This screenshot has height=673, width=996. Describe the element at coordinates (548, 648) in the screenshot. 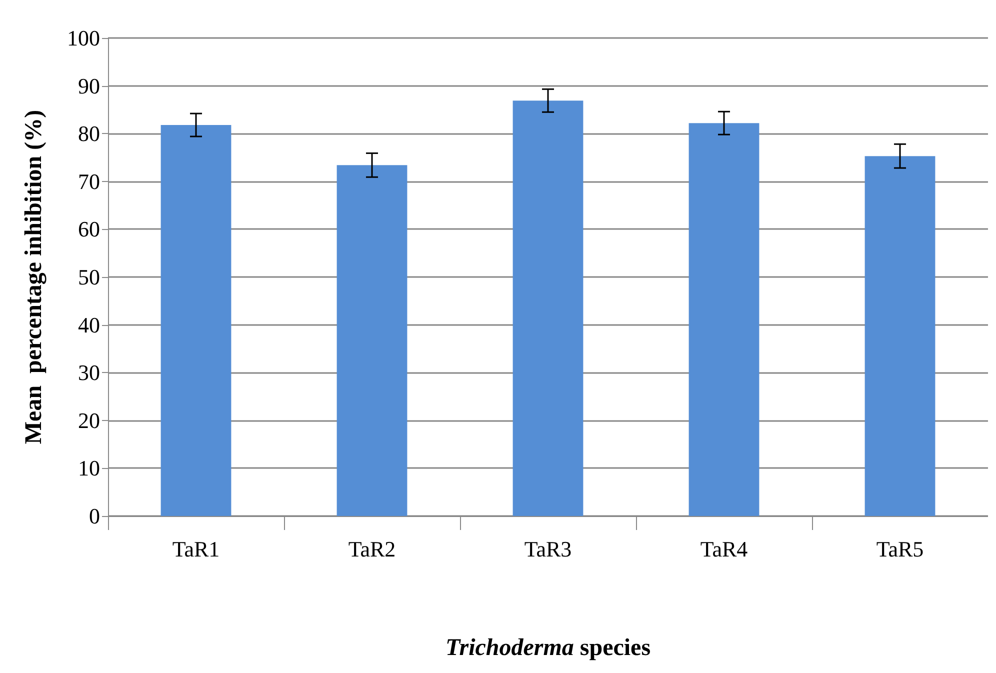

I see `x-axis-title: Trichoderma species` at that location.